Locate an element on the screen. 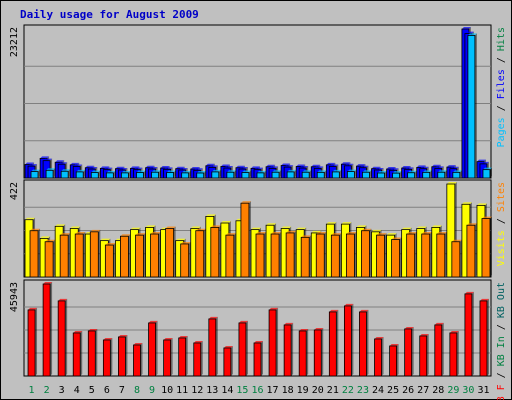 This screenshot has height=400, width=512. bar-visits-sites-day-10-side is located at coordinates (174, 251).